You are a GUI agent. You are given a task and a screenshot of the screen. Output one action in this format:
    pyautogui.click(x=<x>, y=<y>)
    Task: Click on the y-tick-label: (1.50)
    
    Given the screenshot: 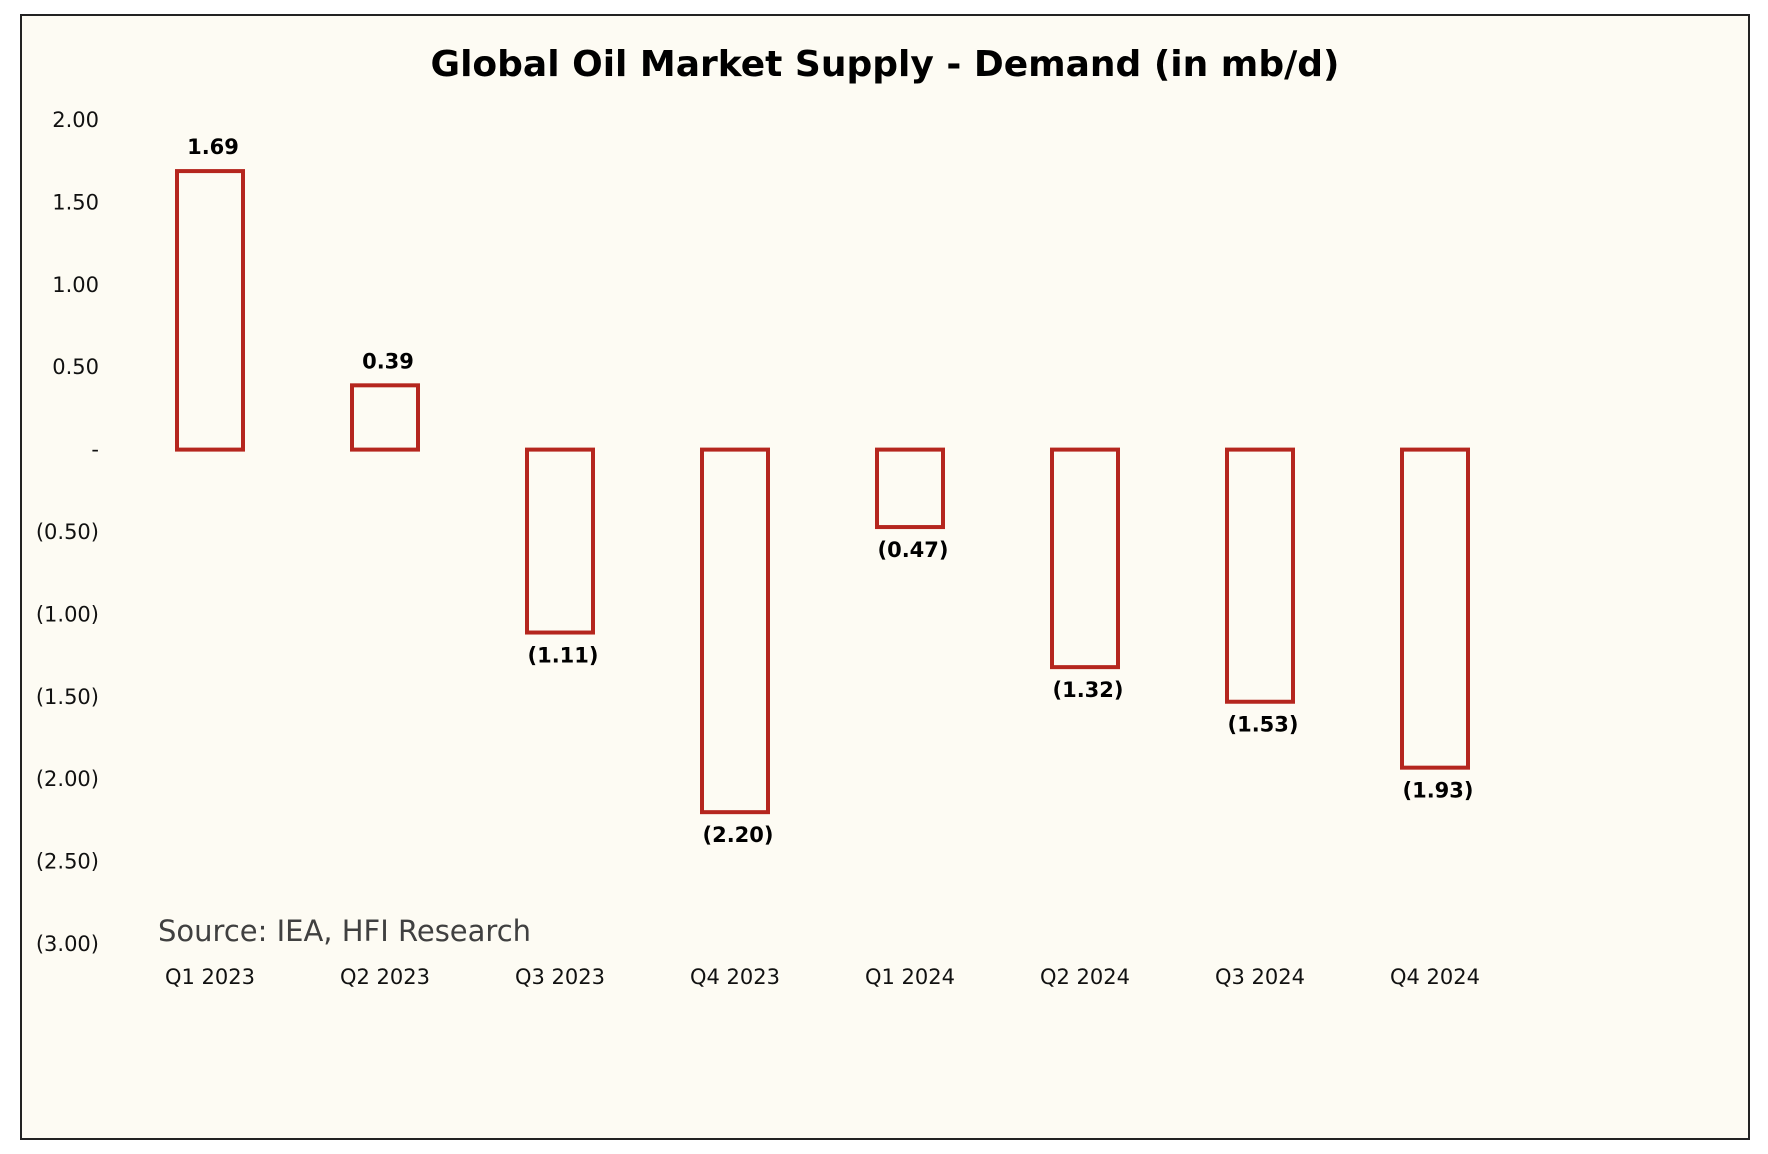 What is the action you would take?
    pyautogui.click(x=67, y=697)
    